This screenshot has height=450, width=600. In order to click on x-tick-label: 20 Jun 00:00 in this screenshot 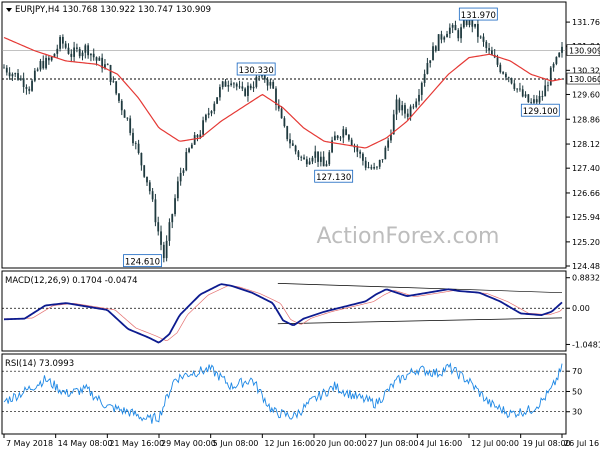, I will do `click(341, 443)`.